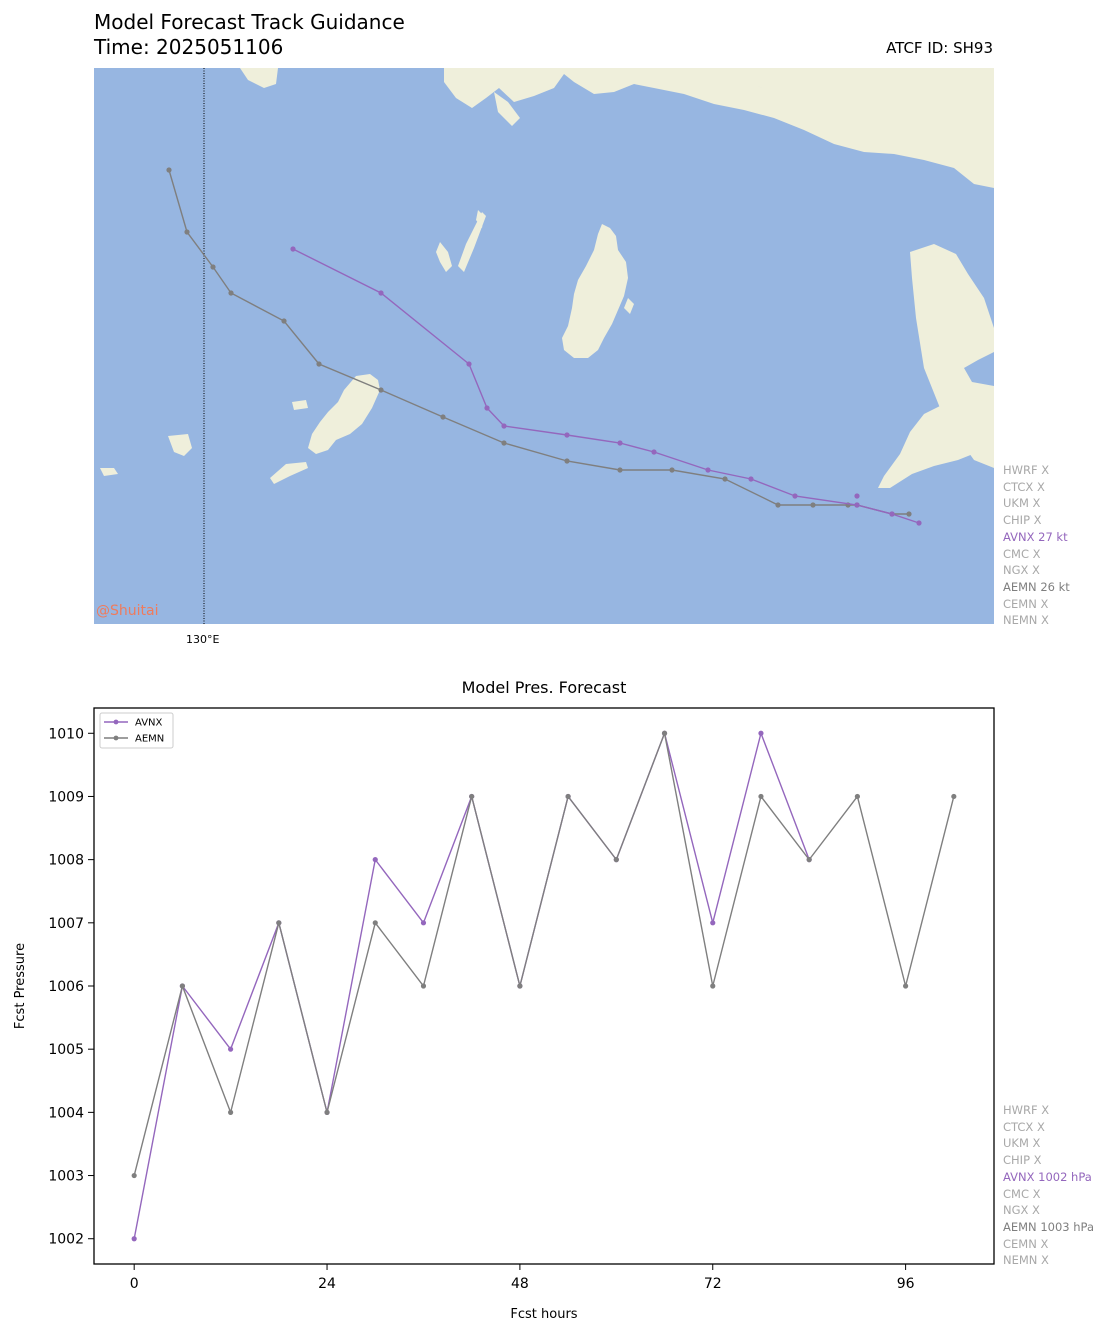 The height and width of the screenshot is (1335, 1116). What do you see at coordinates (544, 687) in the screenshot?
I see `pressure-chart-title: Model Pres. Forecast` at bounding box center [544, 687].